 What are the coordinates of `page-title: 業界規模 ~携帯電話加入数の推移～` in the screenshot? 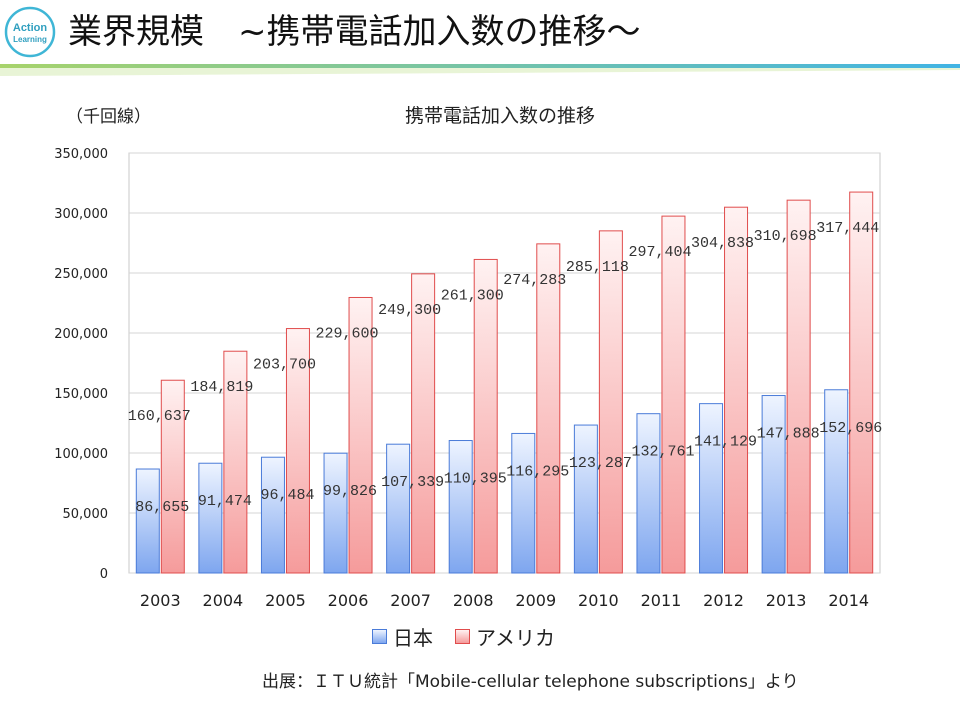 It's located at (354, 32).